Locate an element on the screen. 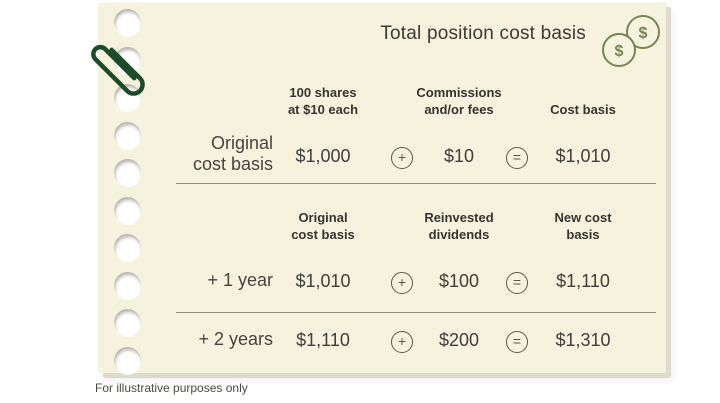 The image size is (720, 403). row-label-plus-1-year: + 1 year is located at coordinates (240, 280).